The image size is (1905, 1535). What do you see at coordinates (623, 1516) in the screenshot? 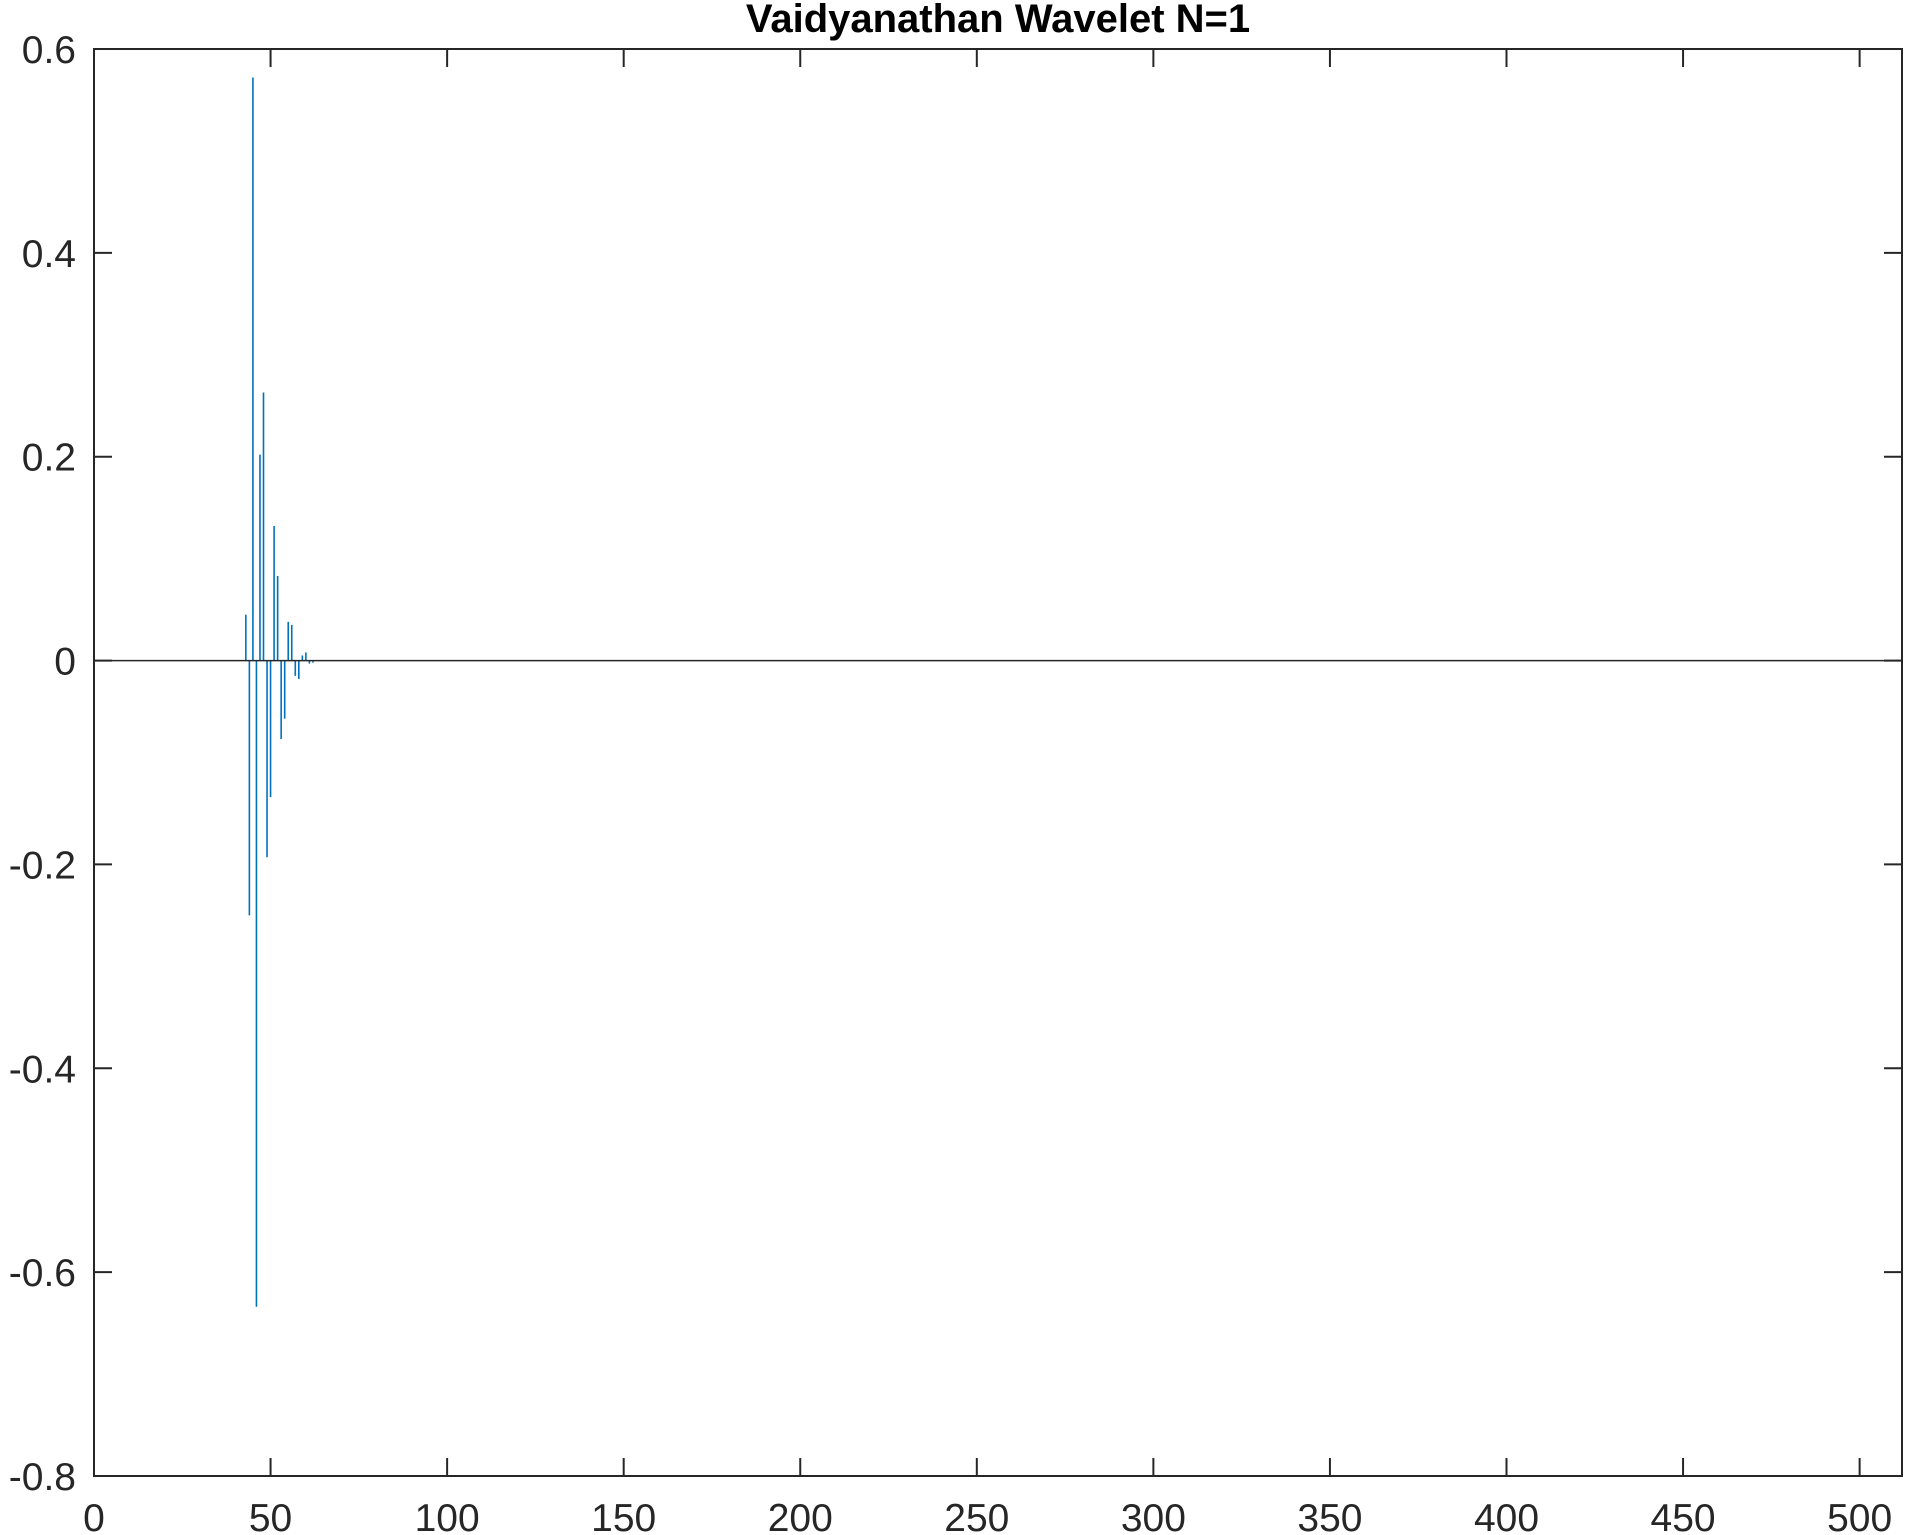
I see `x-tick-label: 150` at bounding box center [623, 1516].